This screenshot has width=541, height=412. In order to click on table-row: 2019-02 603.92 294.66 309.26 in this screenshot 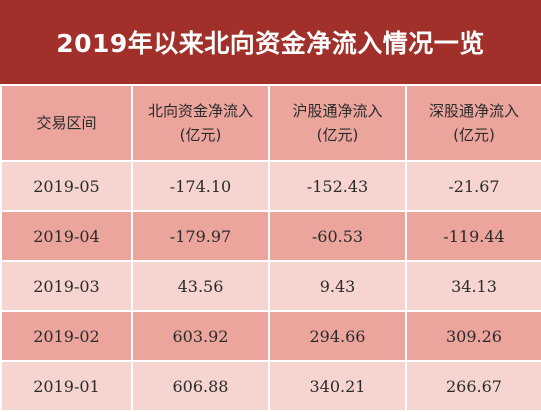, I will do `click(270, 336)`.